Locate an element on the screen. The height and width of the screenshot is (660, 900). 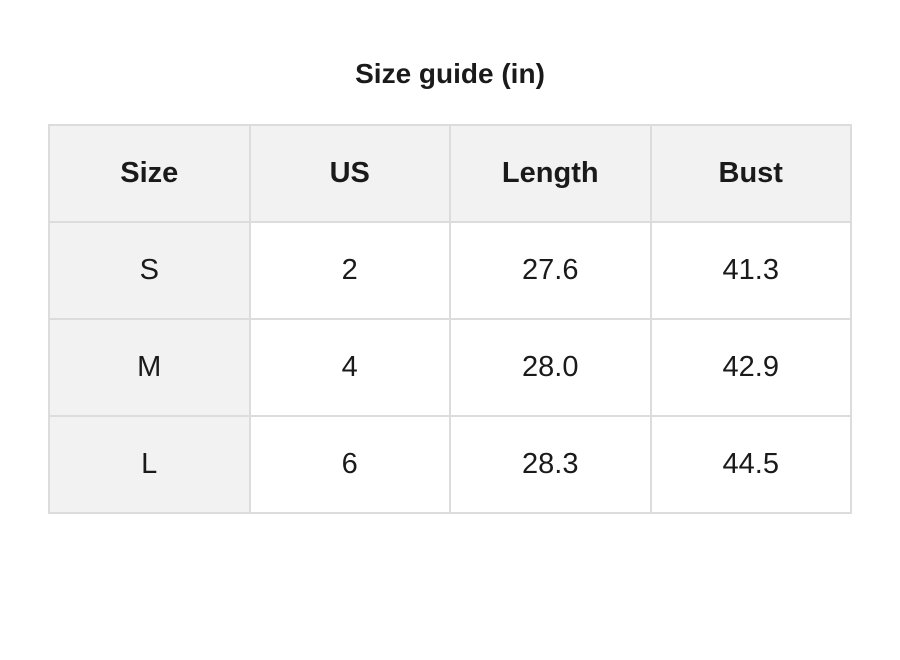
header-length: Length is located at coordinates (550, 173).